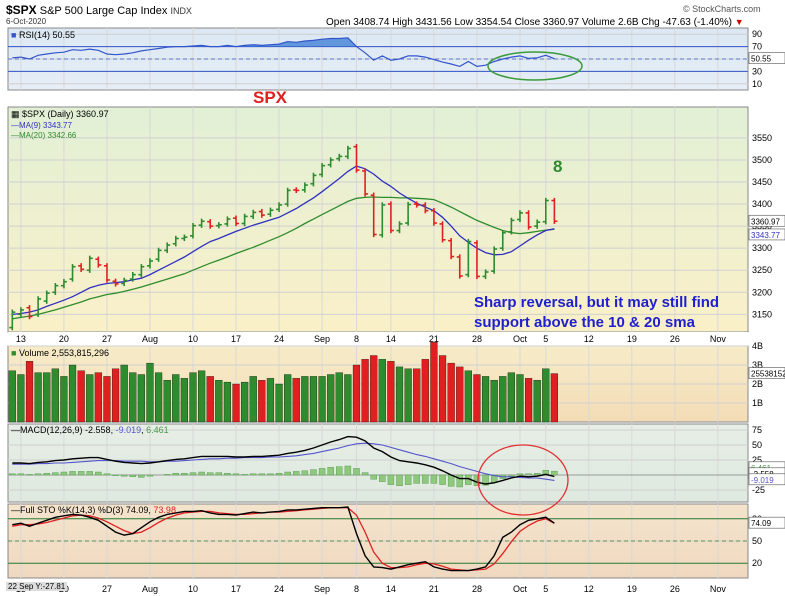 The width and height of the screenshot is (785, 596). I want to click on x-tick-label-bottom: 14, so click(391, 589).